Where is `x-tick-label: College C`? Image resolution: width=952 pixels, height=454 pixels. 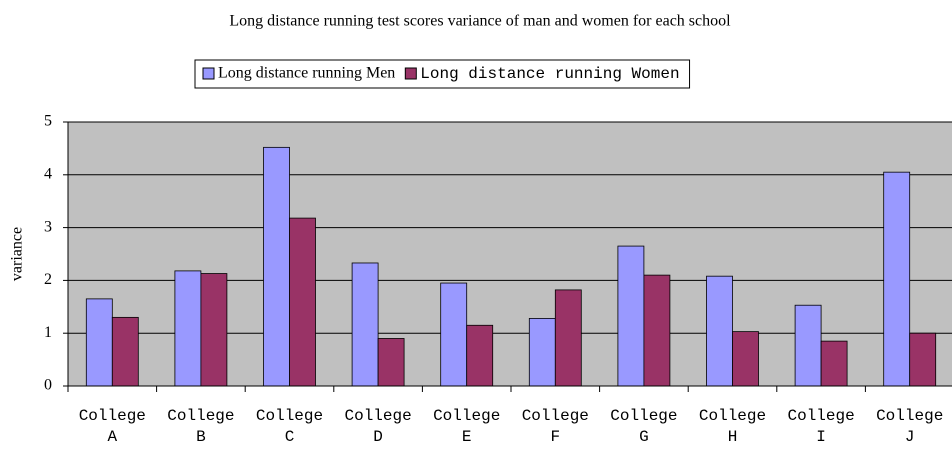 x-tick-label: College C is located at coordinates (289, 426).